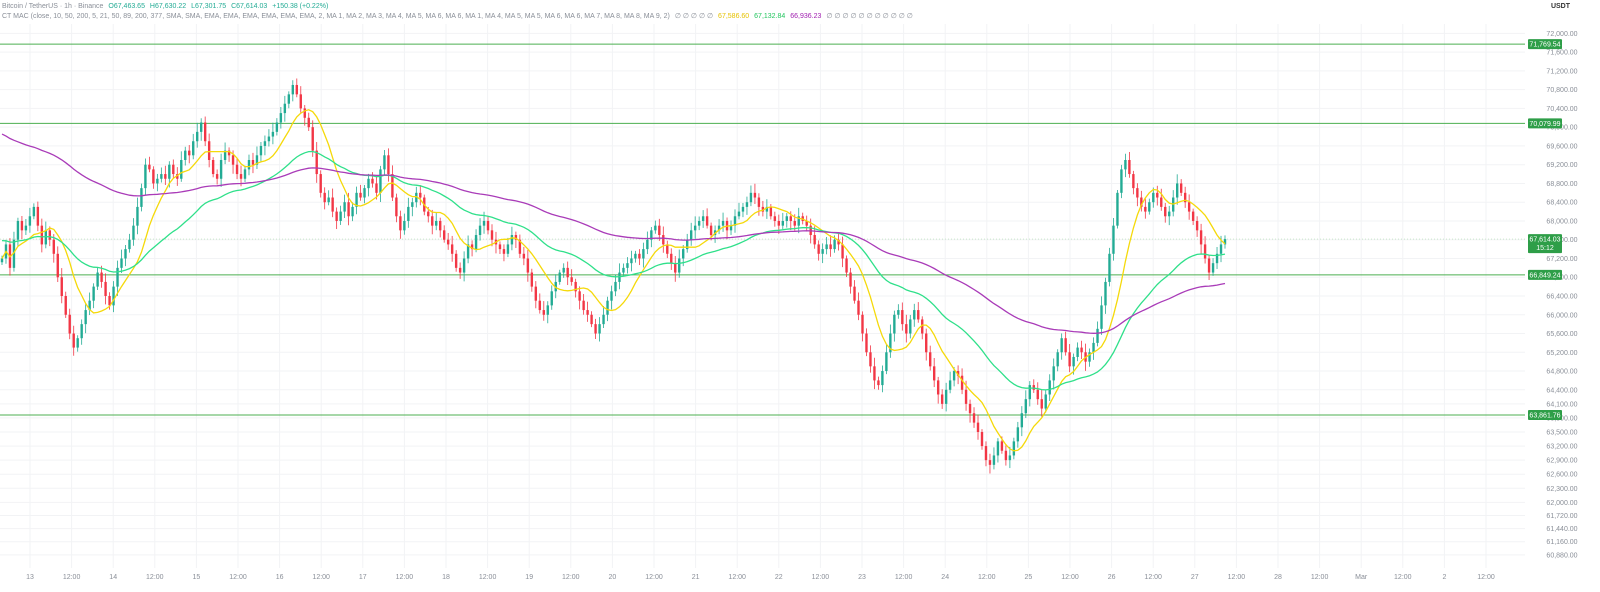  Describe the element at coordinates (869, 16) in the screenshot. I see `indicator-placeholders-2: ∅ ∅ ∅ ∅ ∅ ∅ ∅ ∅ ∅ ∅ ∅` at that location.